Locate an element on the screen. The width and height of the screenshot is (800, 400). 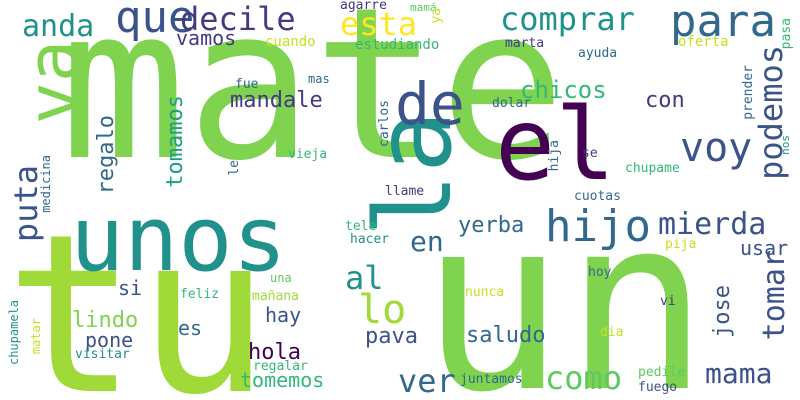
word-voy: voy is located at coordinates (716, 148).